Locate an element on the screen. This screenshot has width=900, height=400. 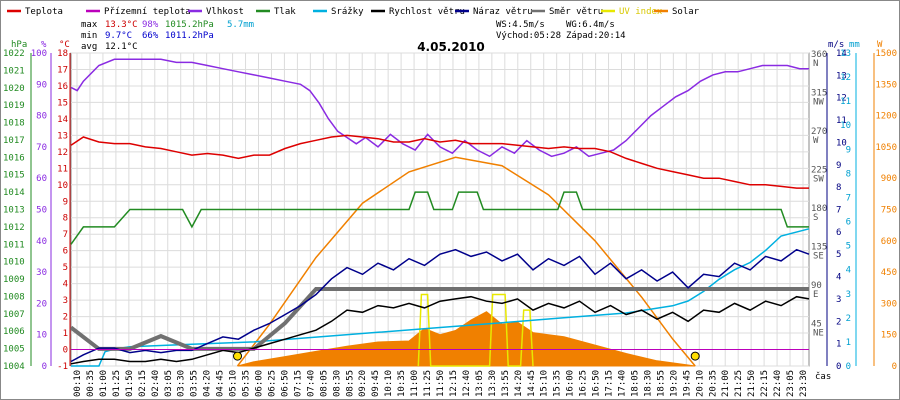
x-tick-label: 16:50 is located at coordinates (597, 383).